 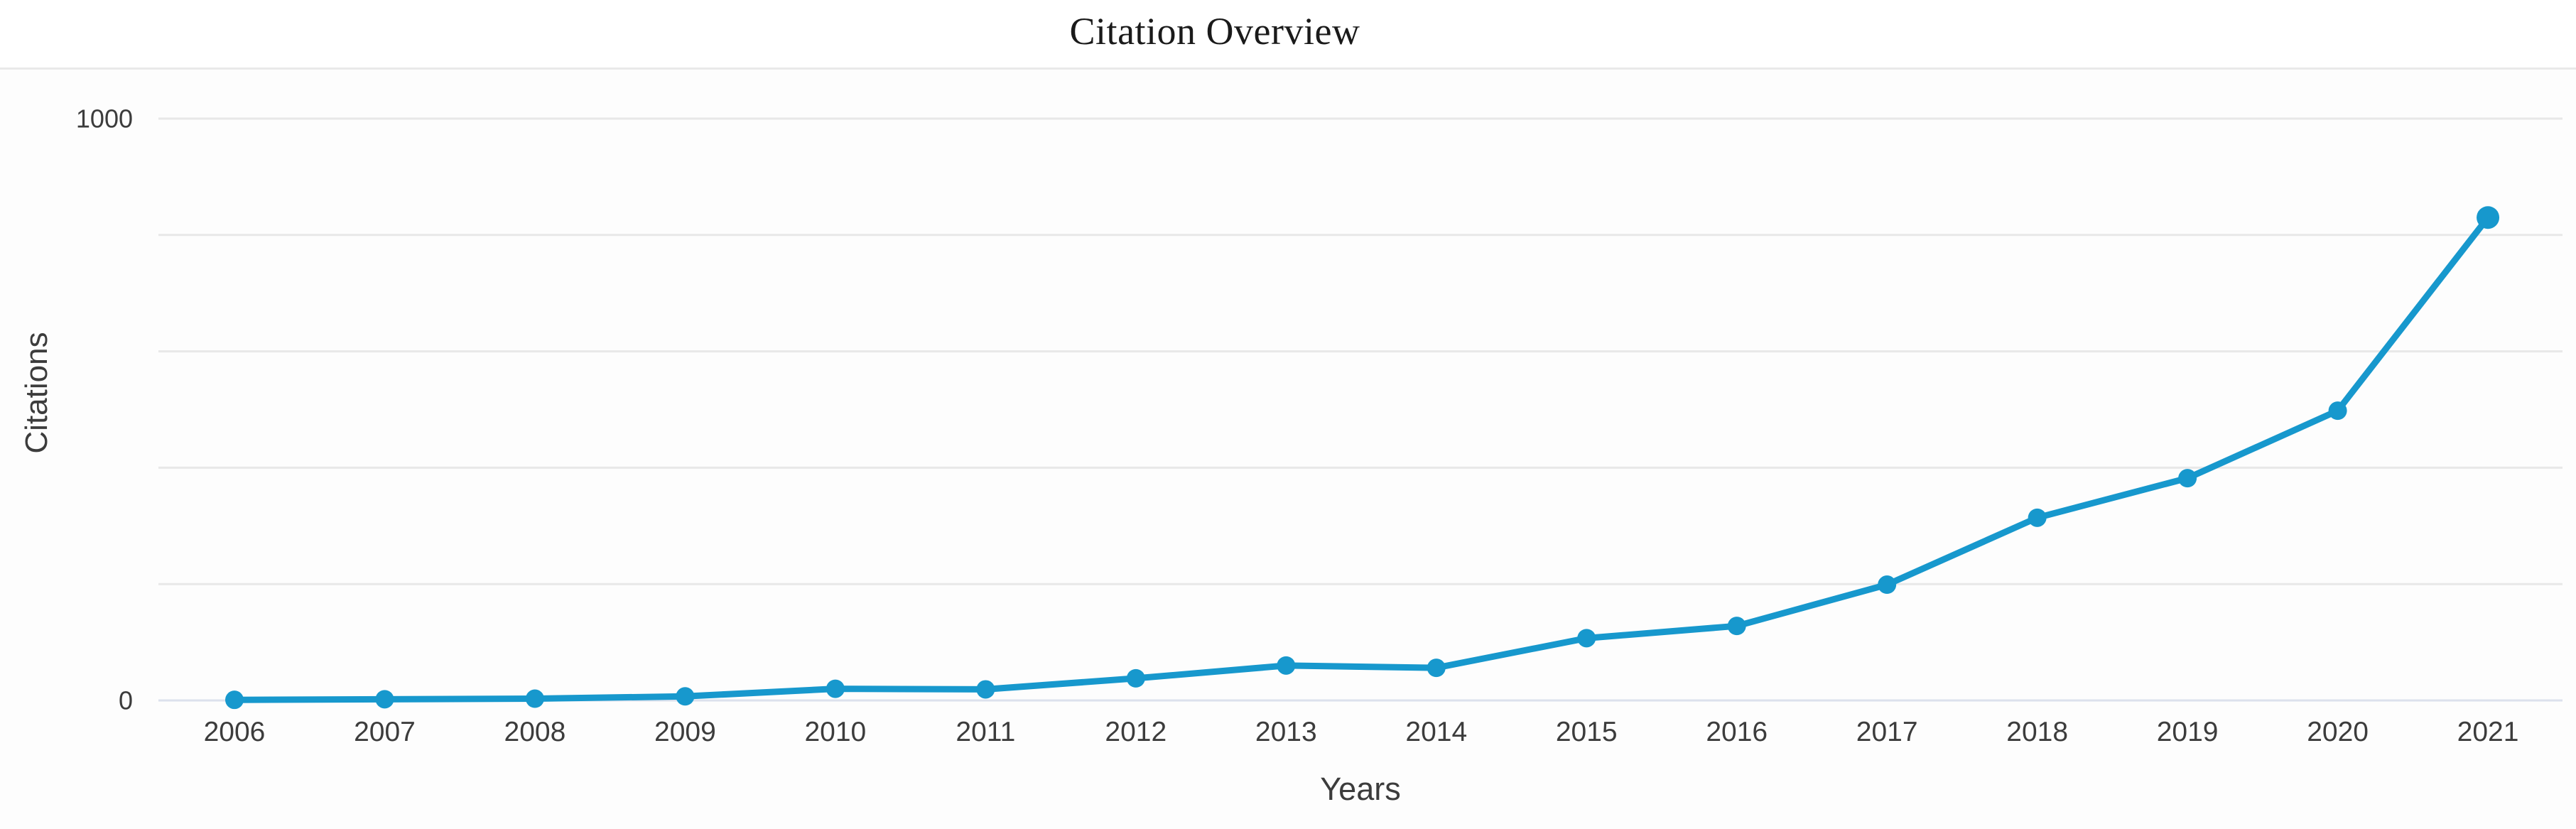 What do you see at coordinates (2337, 411) in the screenshot?
I see `data-point-2020` at bounding box center [2337, 411].